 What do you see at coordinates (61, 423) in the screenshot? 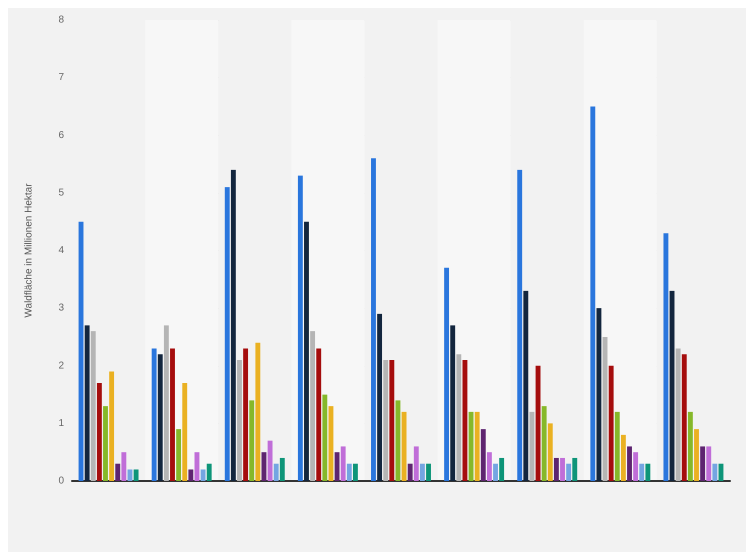
I see `y-tick-label: 1` at bounding box center [61, 423].